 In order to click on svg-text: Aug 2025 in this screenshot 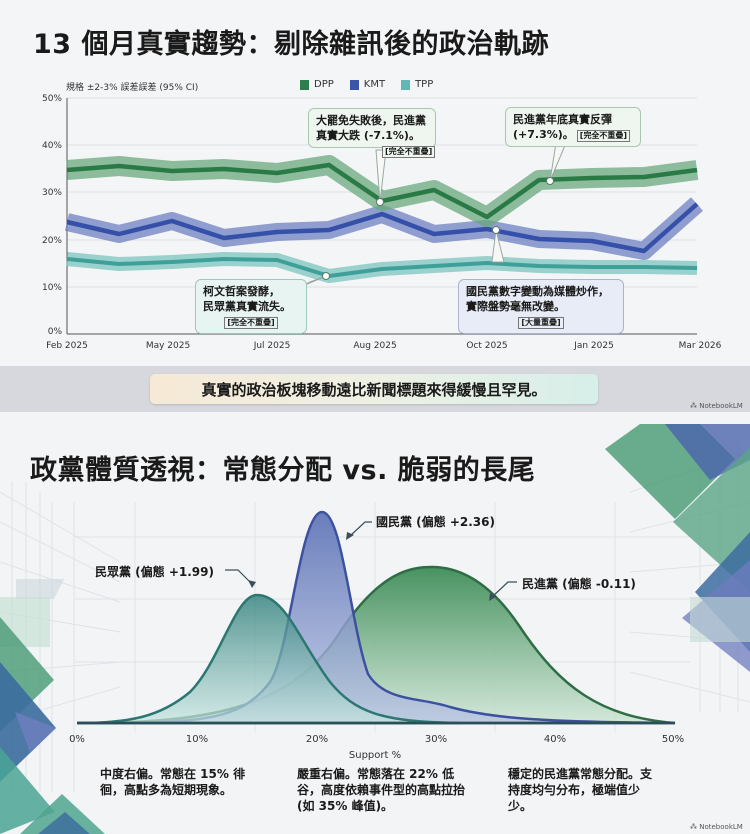, I will do `click(374, 346)`.